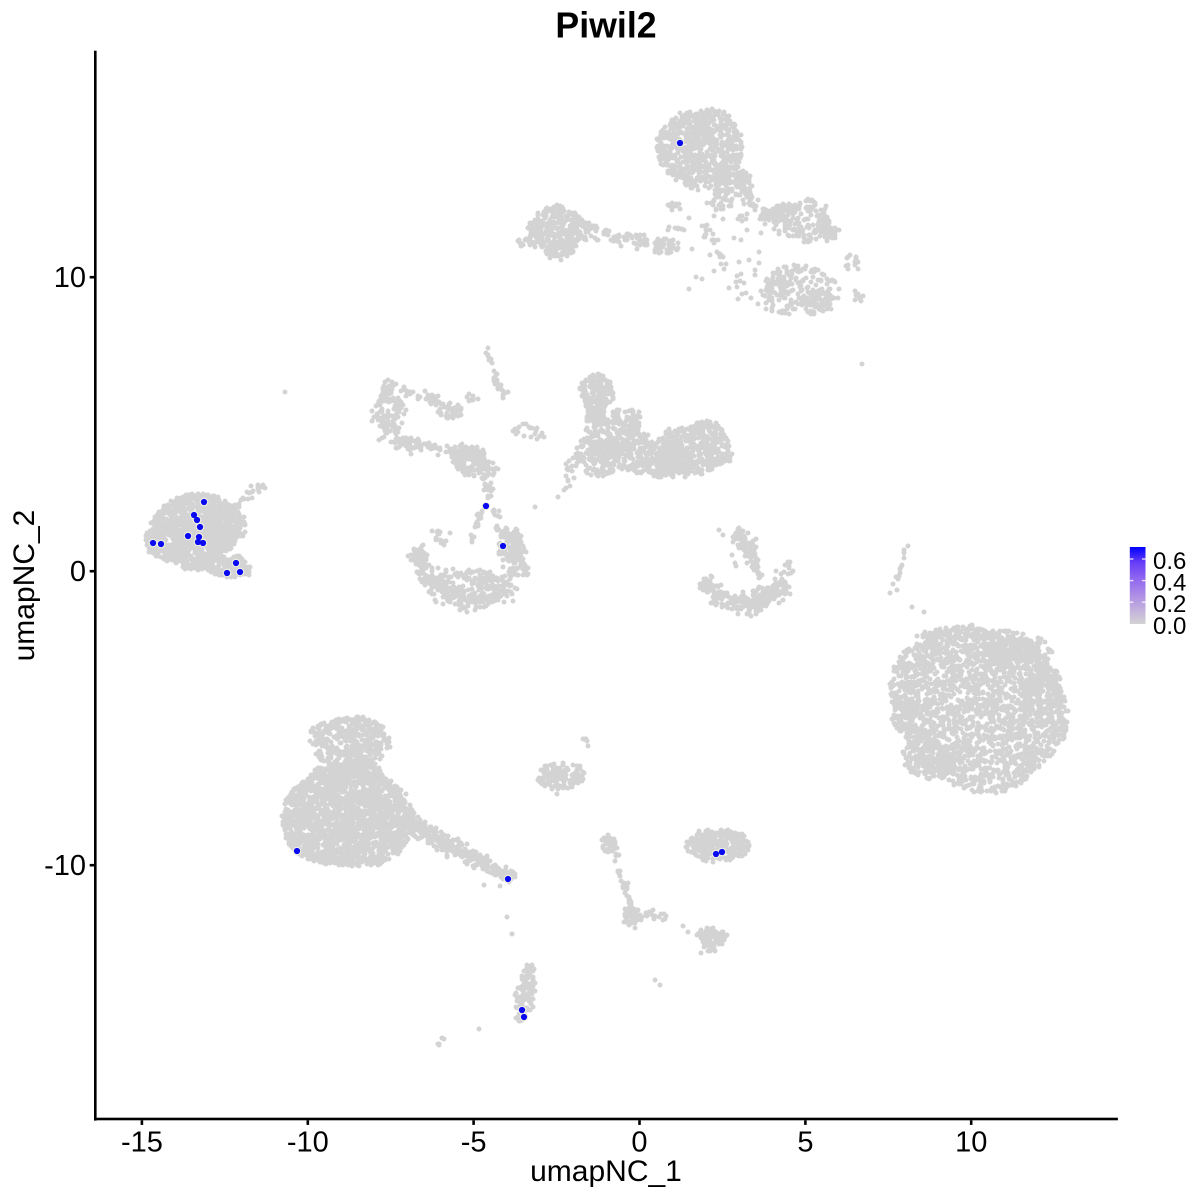 Image resolution: width=1200 pixels, height=1200 pixels. I want to click on svg-text: 0.4, so click(1169, 583).